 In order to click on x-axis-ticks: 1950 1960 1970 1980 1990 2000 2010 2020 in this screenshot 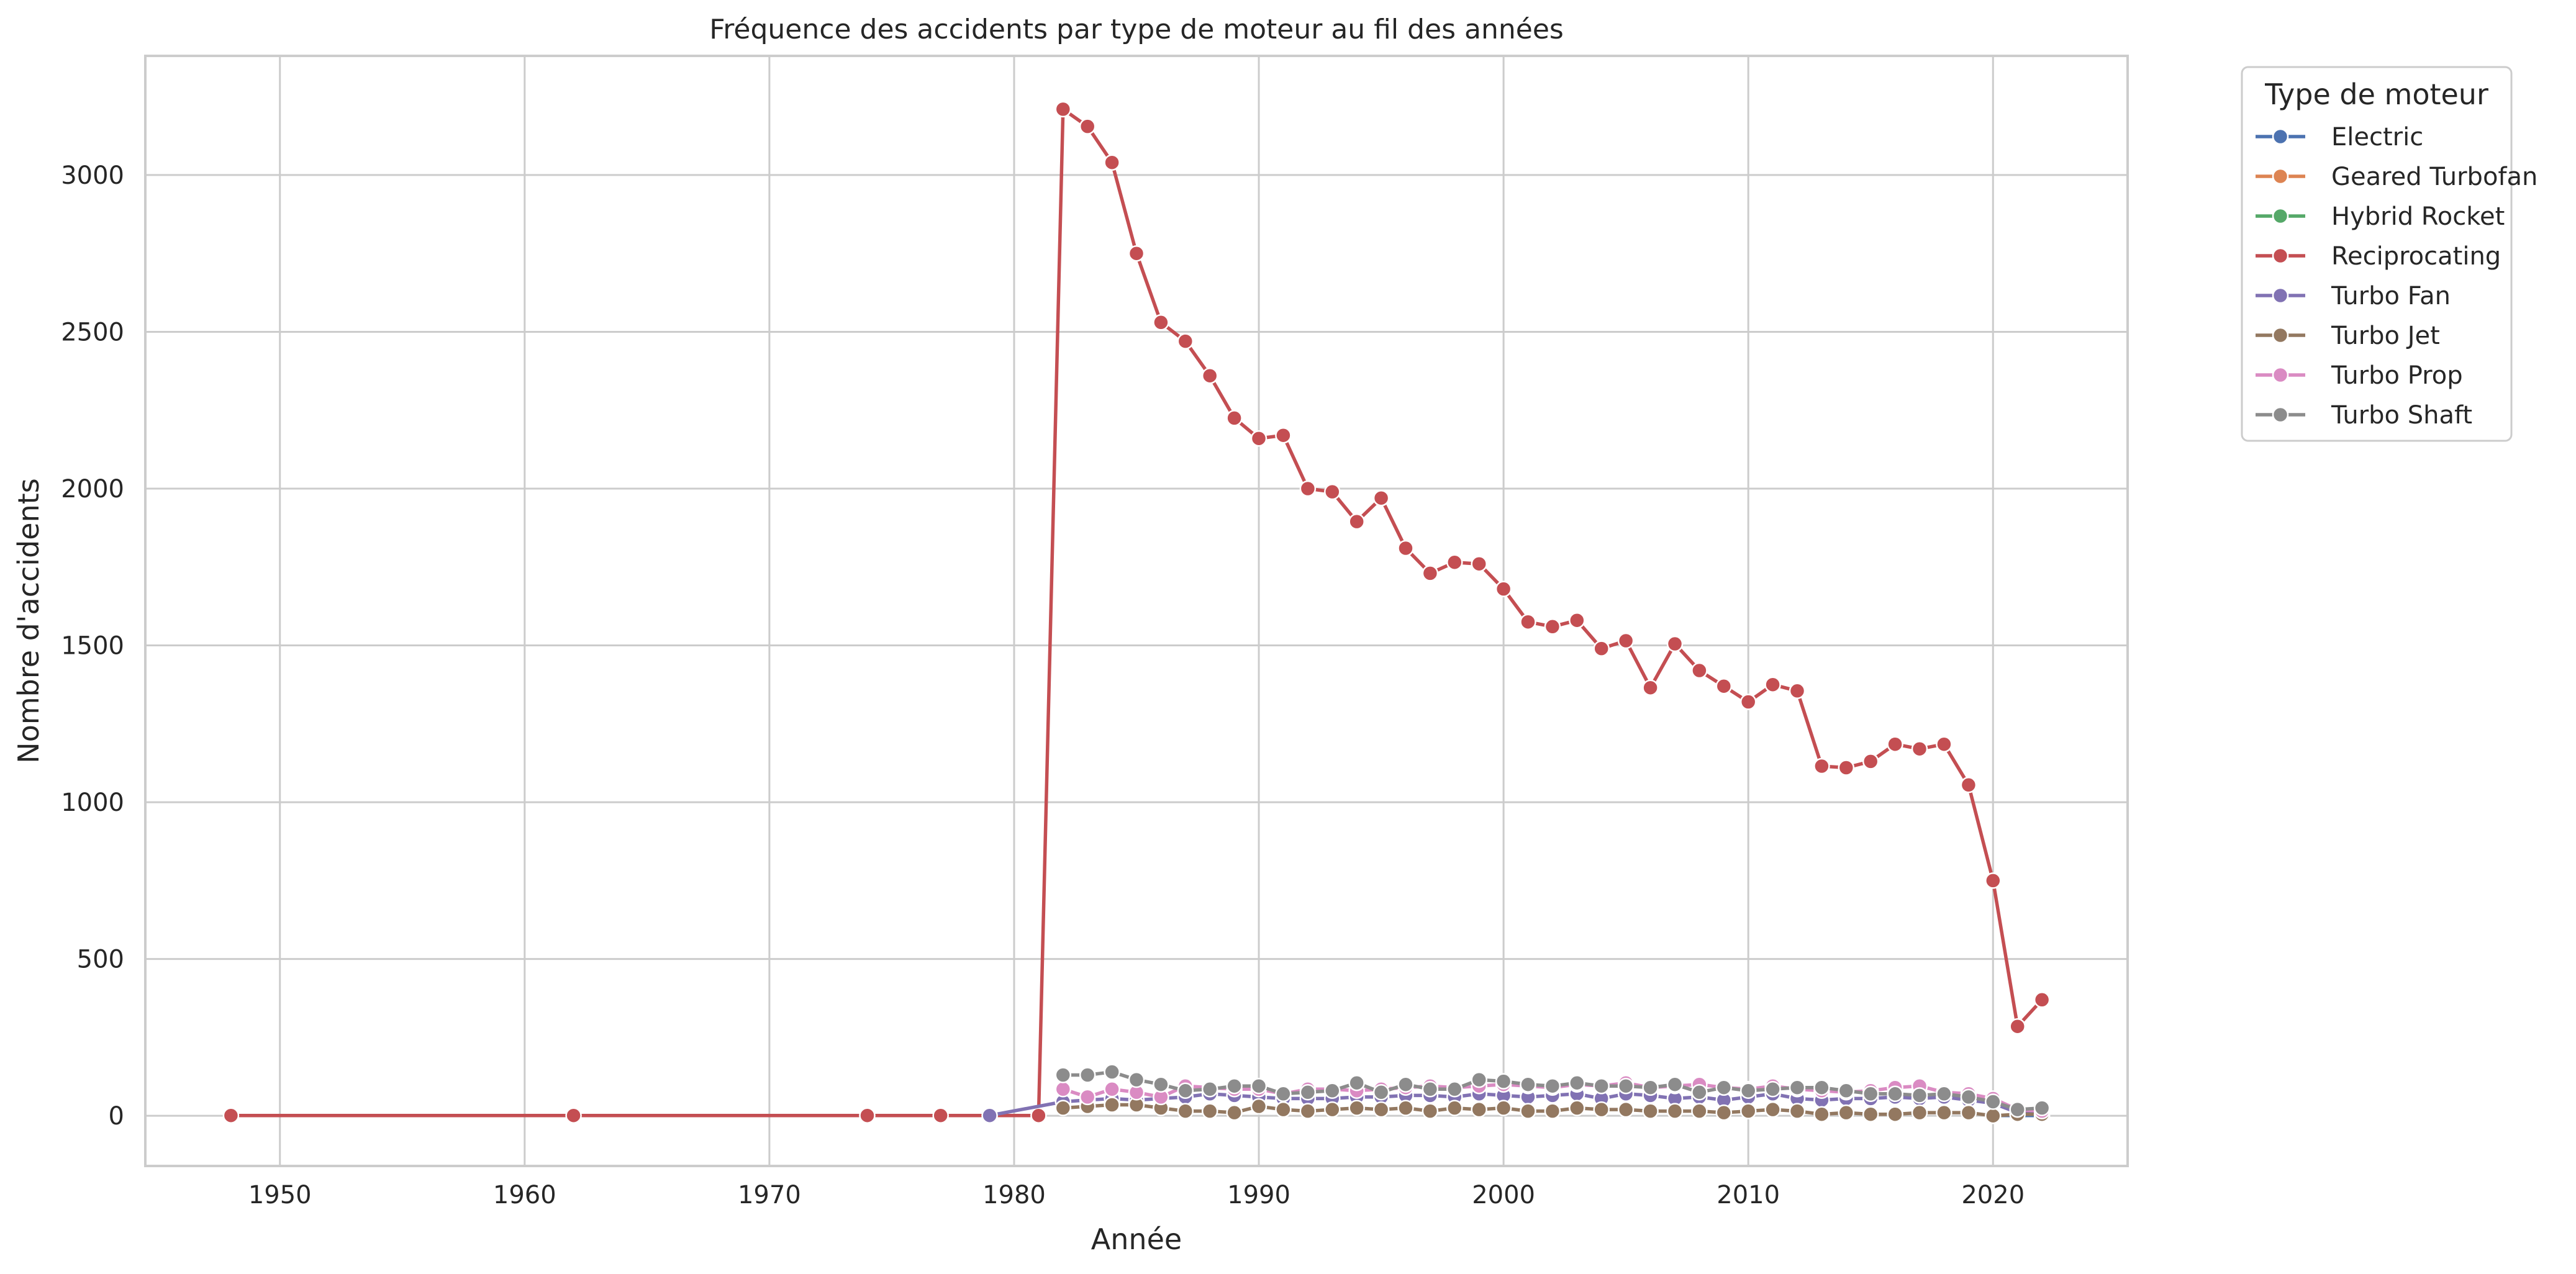, I will do `click(1136, 1195)`.